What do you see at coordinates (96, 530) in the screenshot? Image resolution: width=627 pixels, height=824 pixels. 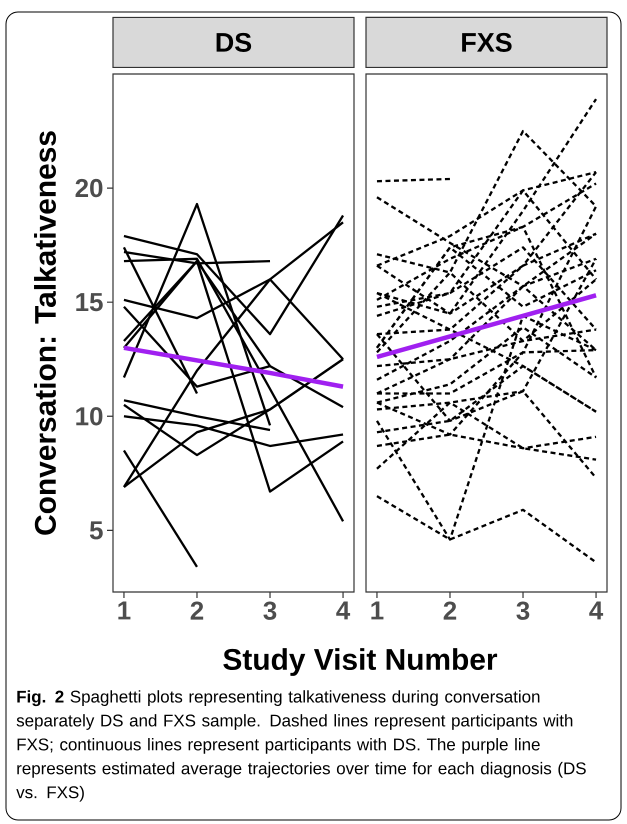 I see `y-tick-label: 5` at bounding box center [96, 530].